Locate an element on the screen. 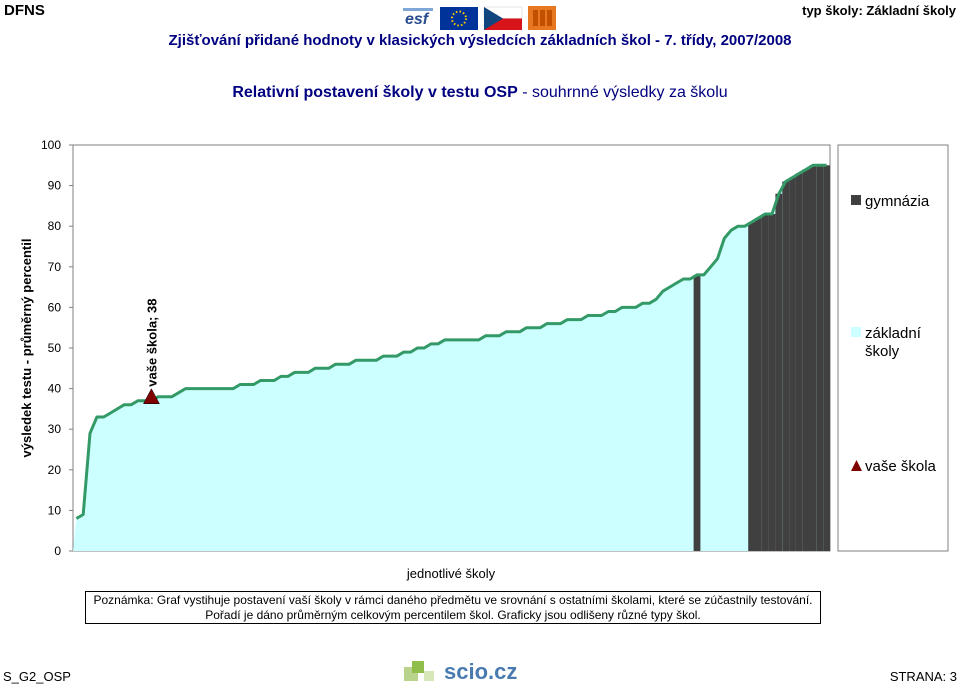  your-school-label: vaše škola; 38 is located at coordinates (151, 343).